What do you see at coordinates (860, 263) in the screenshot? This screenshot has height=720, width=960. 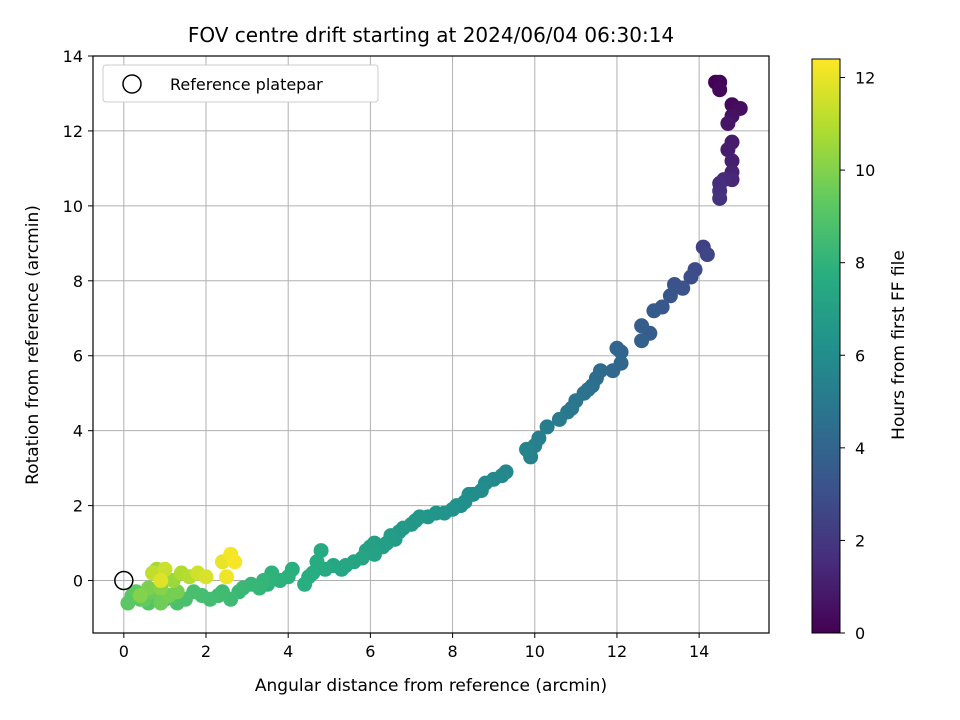 I see `colorbar-tick-label: 8` at bounding box center [860, 263].